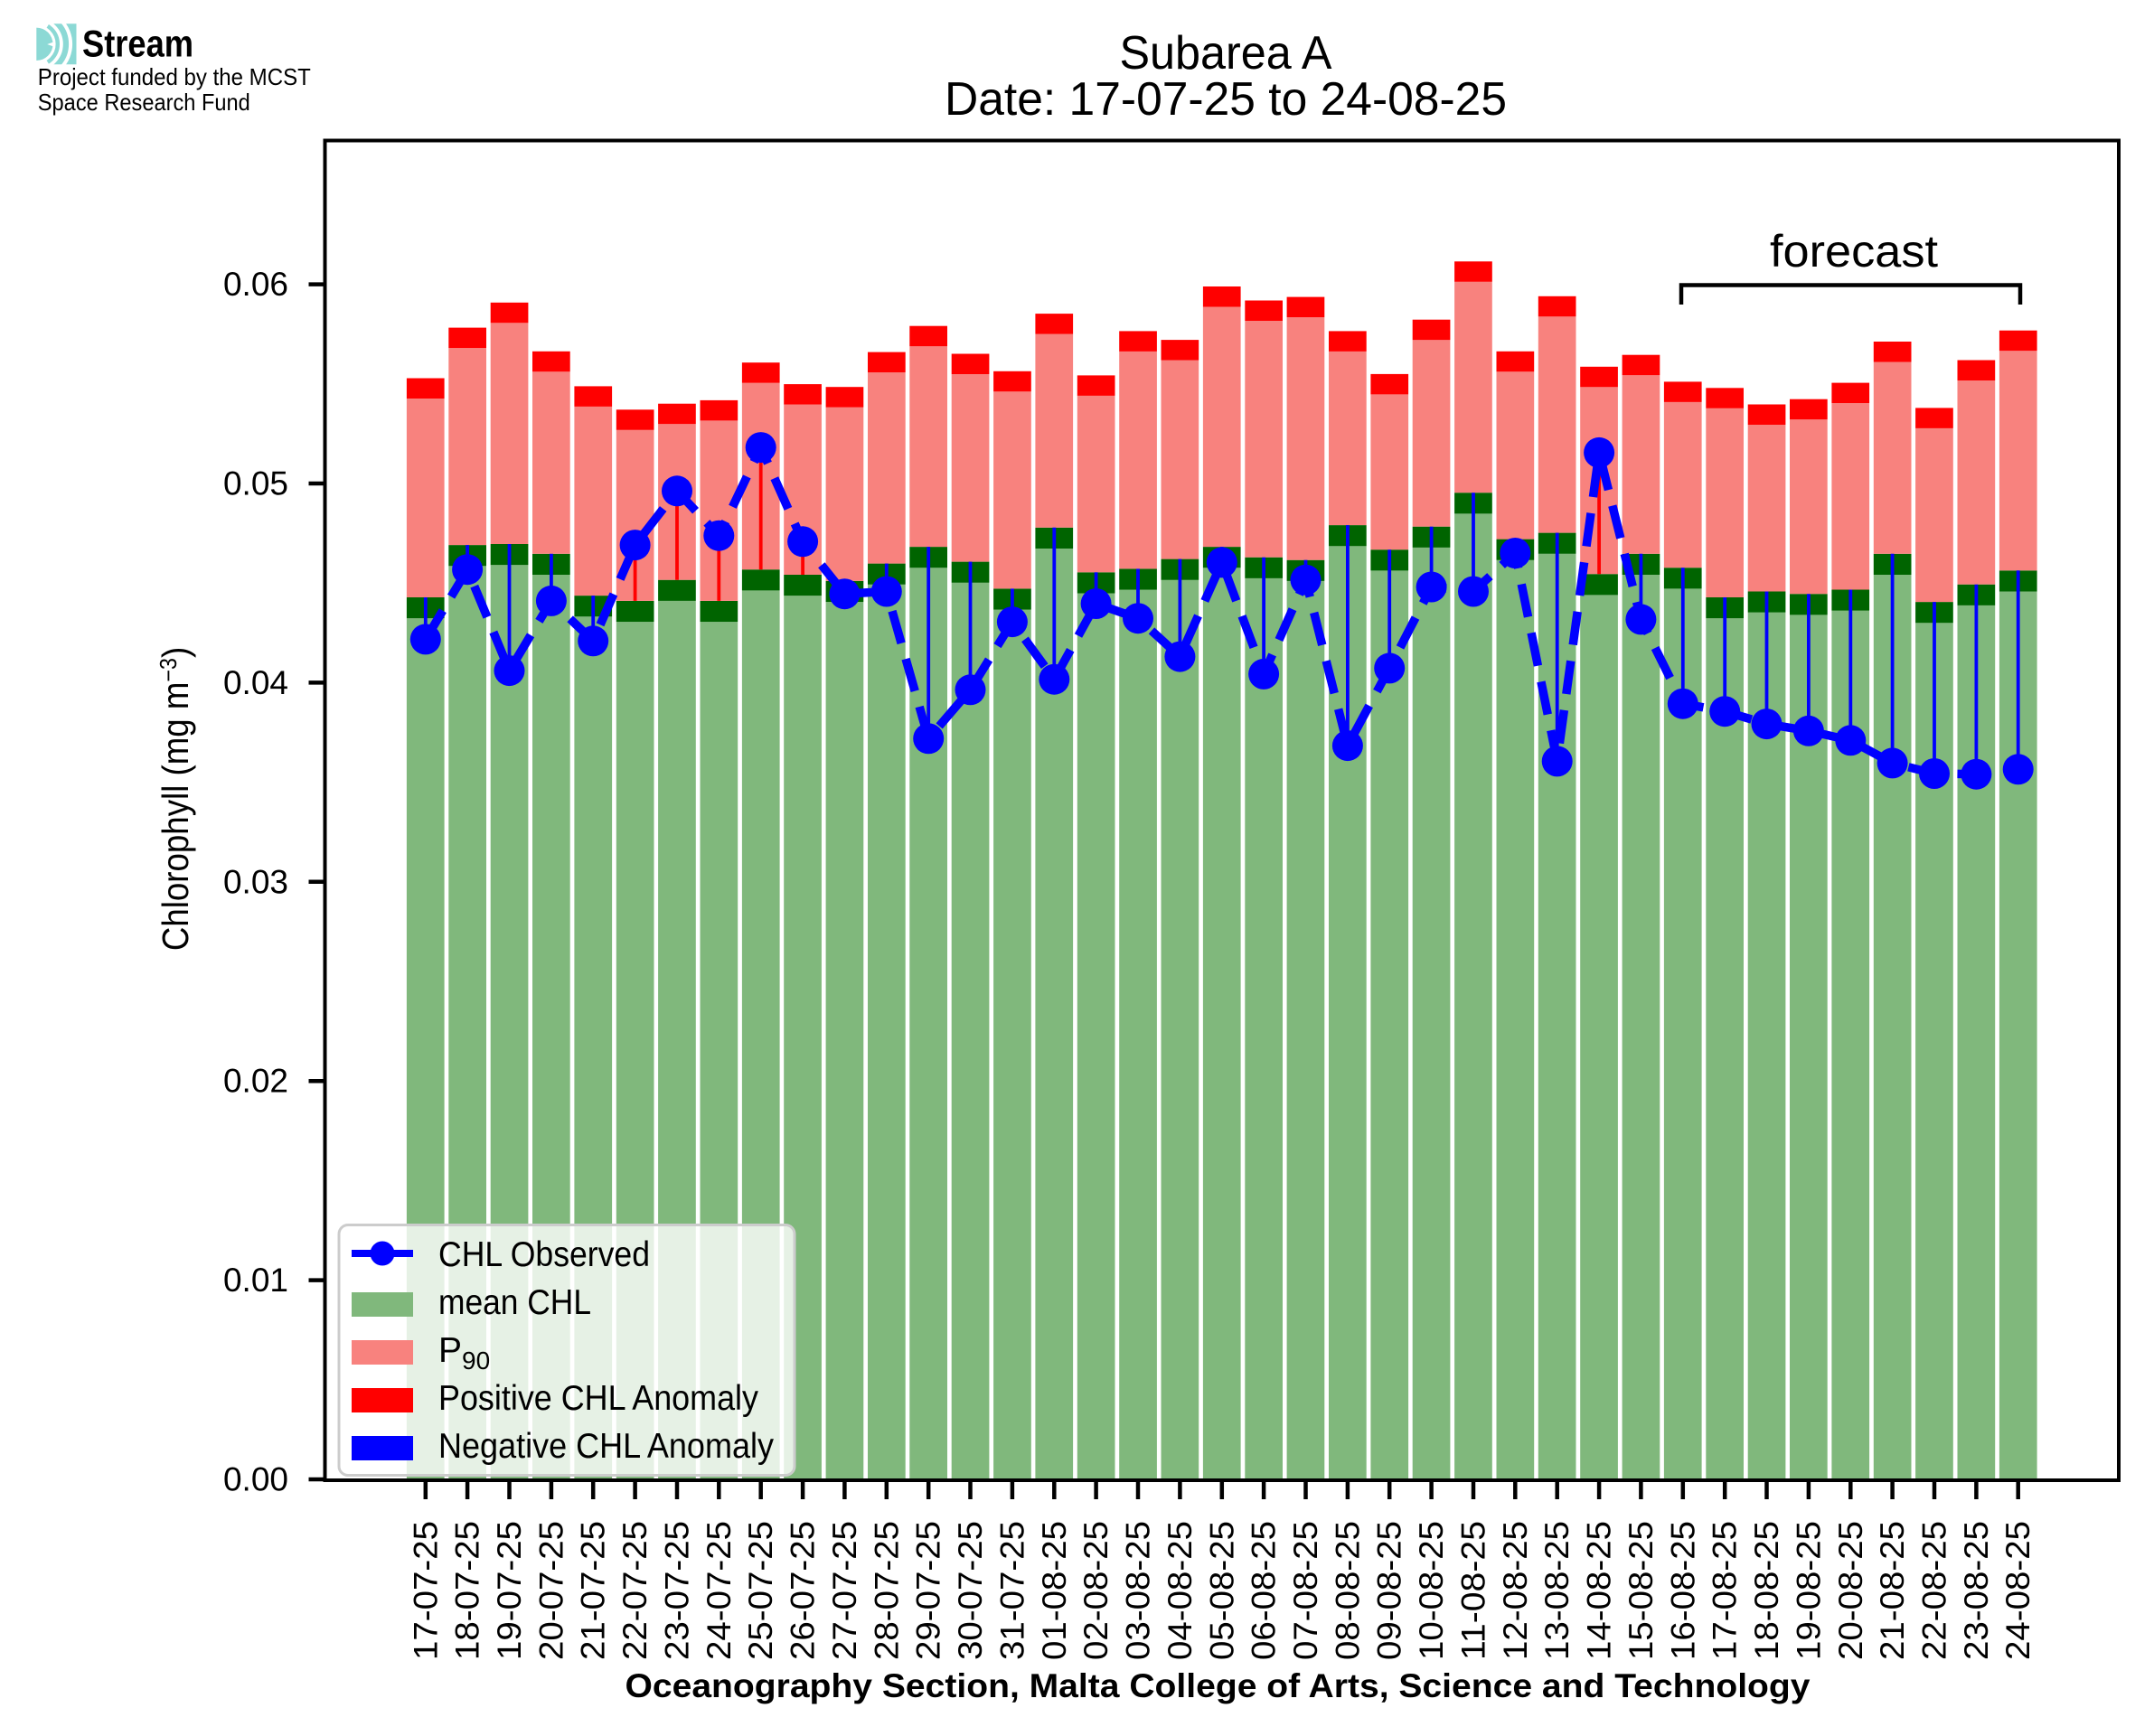  What do you see at coordinates (256, 1082) in the screenshot?
I see `svg-text: 0.02` at bounding box center [256, 1082].